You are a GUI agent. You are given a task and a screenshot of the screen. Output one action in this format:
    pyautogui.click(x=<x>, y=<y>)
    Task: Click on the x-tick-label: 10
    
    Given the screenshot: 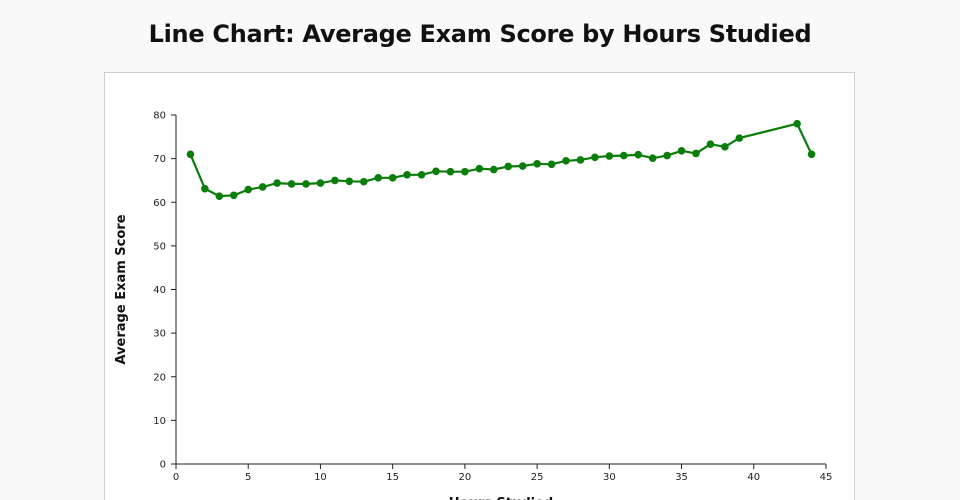 What is the action you would take?
    pyautogui.click(x=320, y=477)
    